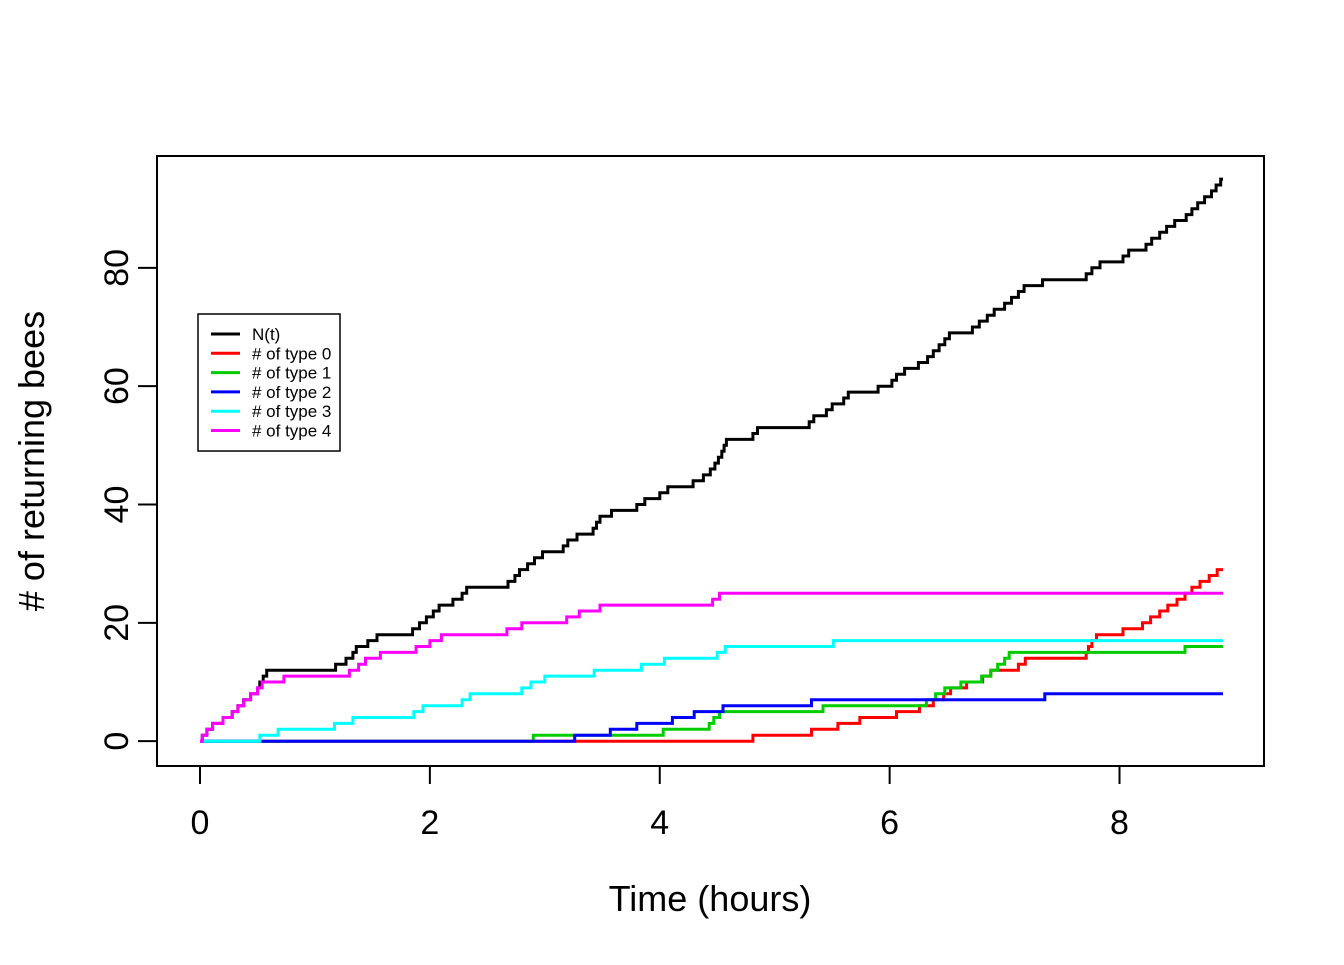 The image size is (1344, 965). I want to click on legend-label: # of type 4, so click(291, 431).